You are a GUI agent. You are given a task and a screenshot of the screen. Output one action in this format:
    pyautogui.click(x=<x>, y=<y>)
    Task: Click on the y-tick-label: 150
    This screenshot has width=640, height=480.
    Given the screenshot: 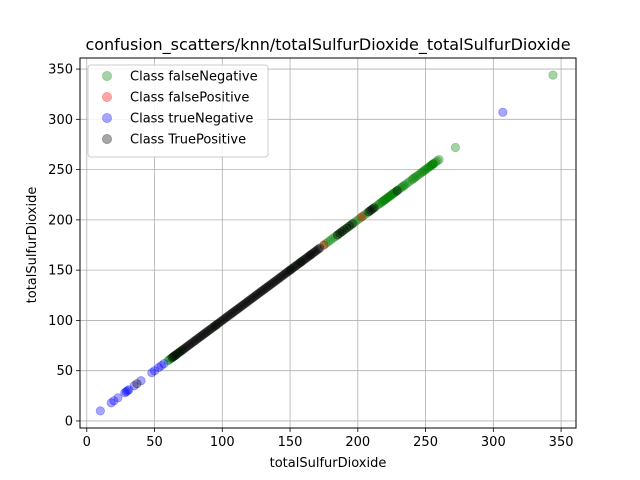 What is the action you would take?
    pyautogui.click(x=60, y=271)
    